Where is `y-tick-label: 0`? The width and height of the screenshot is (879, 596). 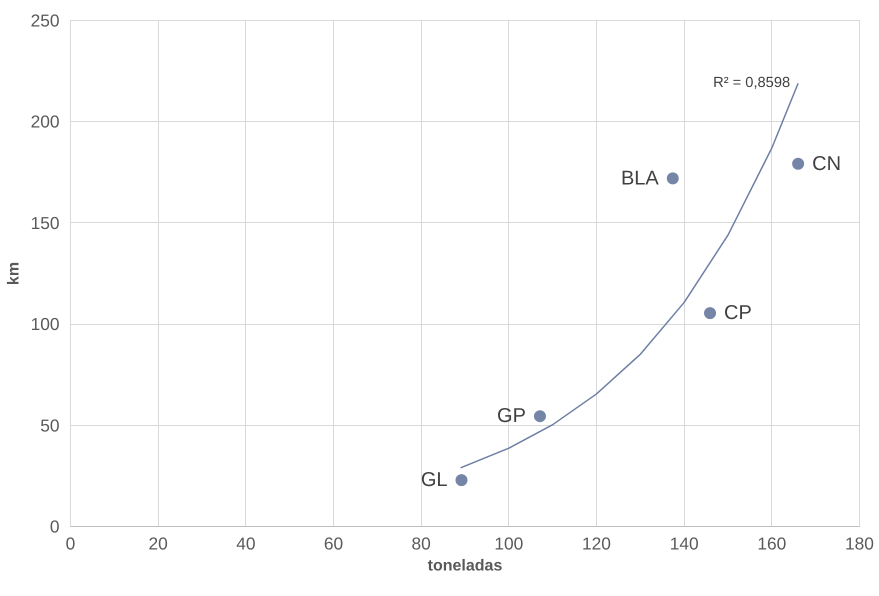
y-tick-label: 0 is located at coordinates (55, 526).